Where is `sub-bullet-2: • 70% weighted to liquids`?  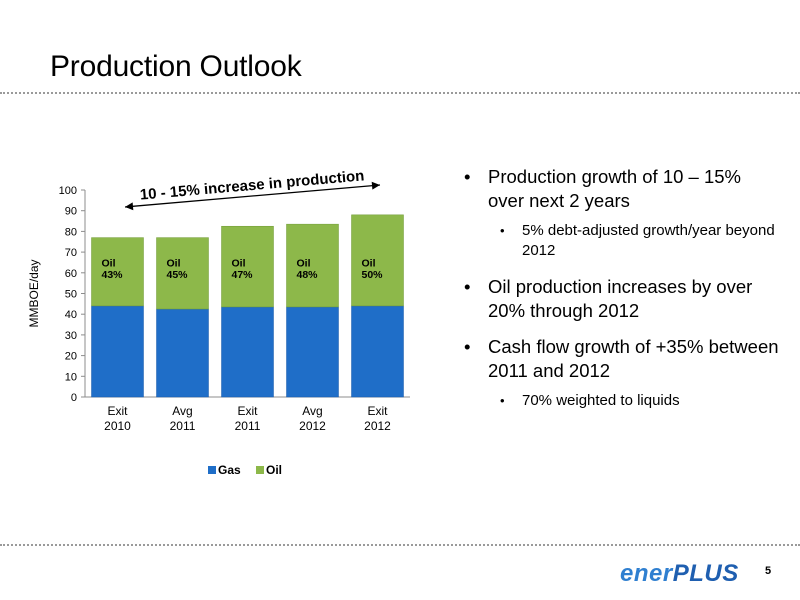
sub-bullet-2: • 70% weighted to liquids is located at coordinates (620, 401).